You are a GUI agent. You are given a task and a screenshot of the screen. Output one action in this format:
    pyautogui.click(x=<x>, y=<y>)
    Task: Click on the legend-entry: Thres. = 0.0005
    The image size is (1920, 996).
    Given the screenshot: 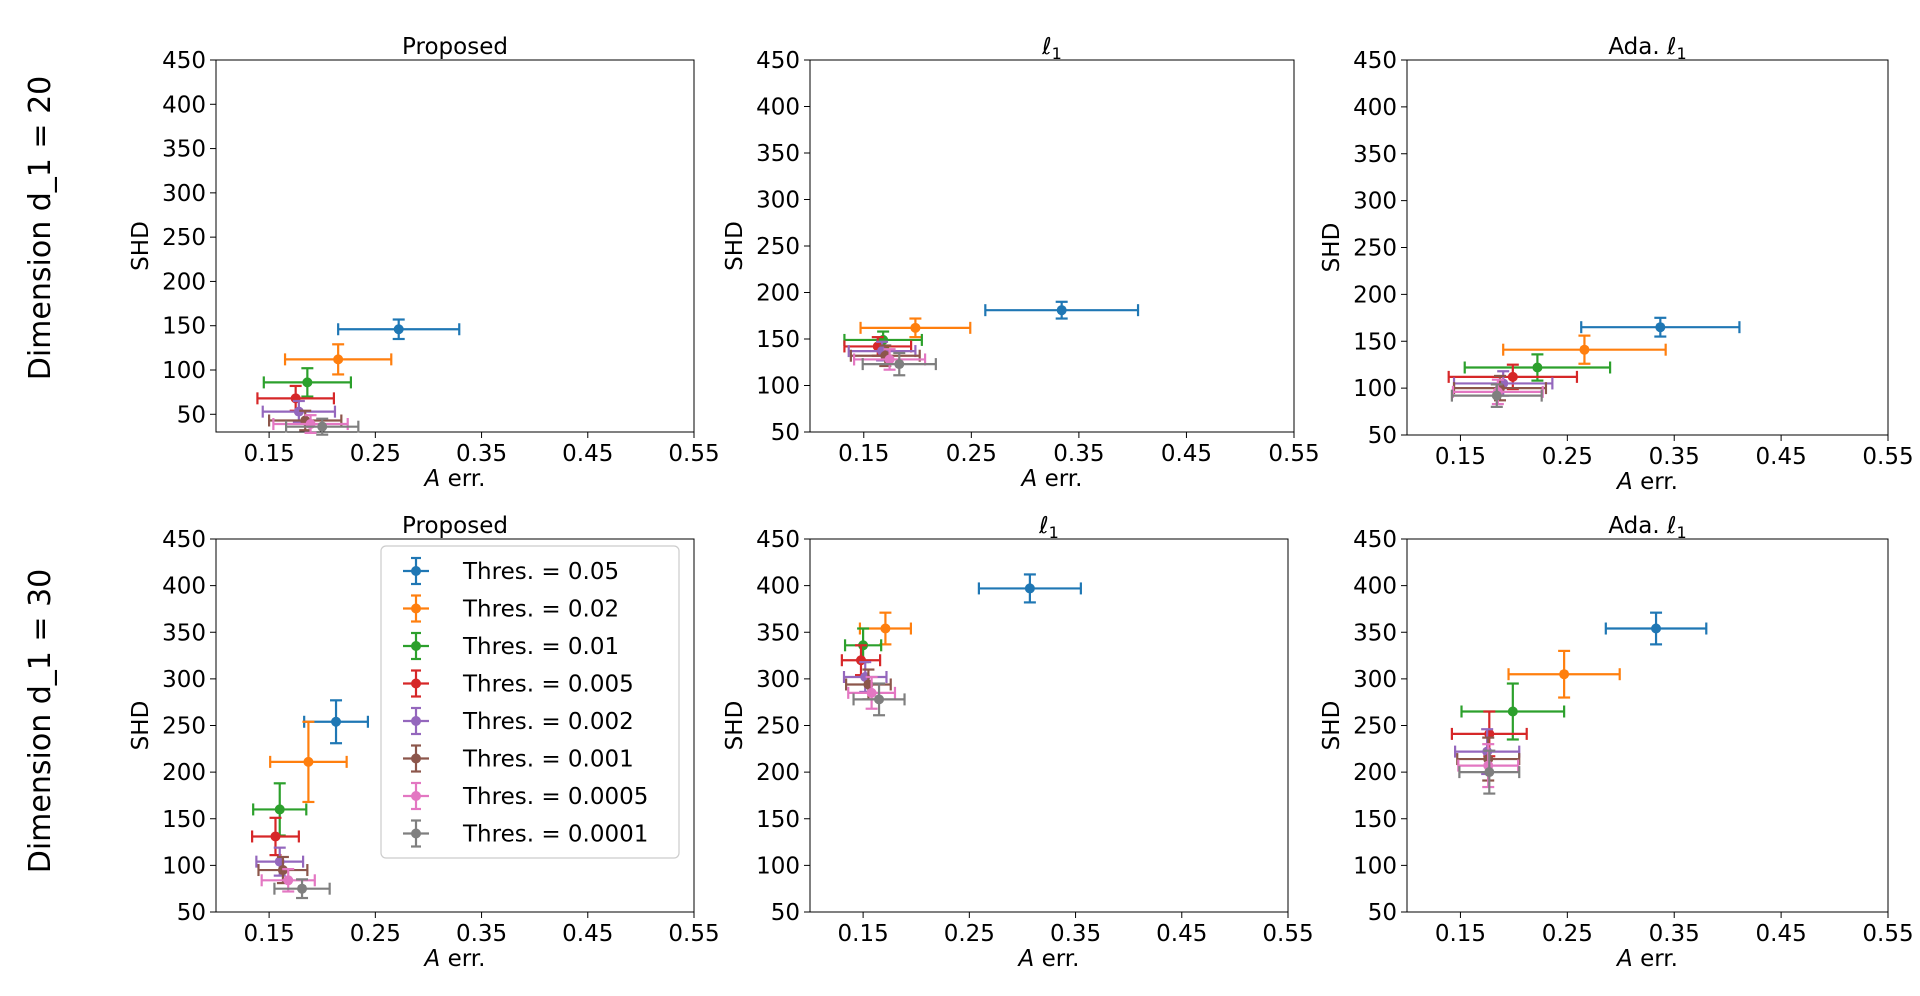 What is the action you would take?
    pyautogui.click(x=525, y=796)
    